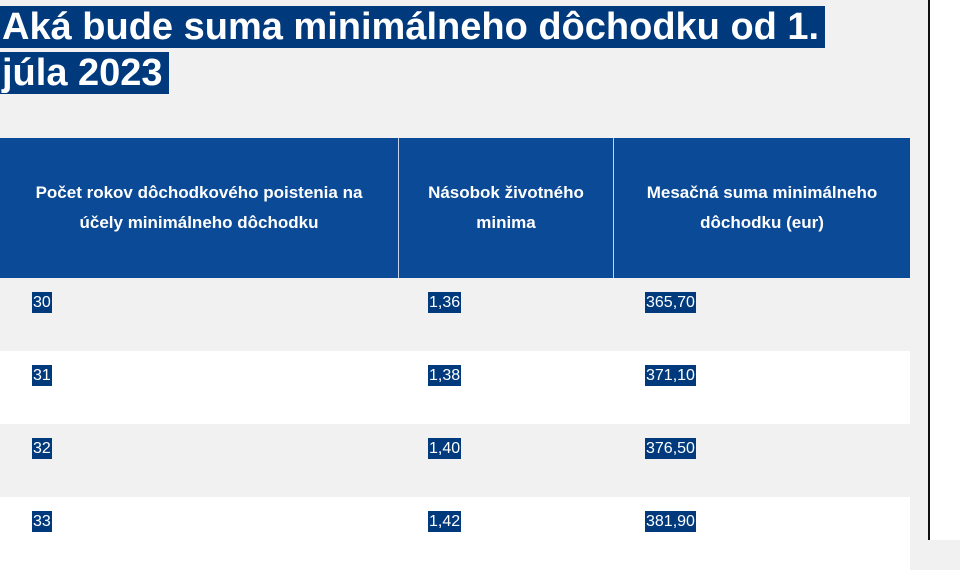 The height and width of the screenshot is (570, 960). I want to click on table-row: 30 1,36 365,70, so click(455, 314).